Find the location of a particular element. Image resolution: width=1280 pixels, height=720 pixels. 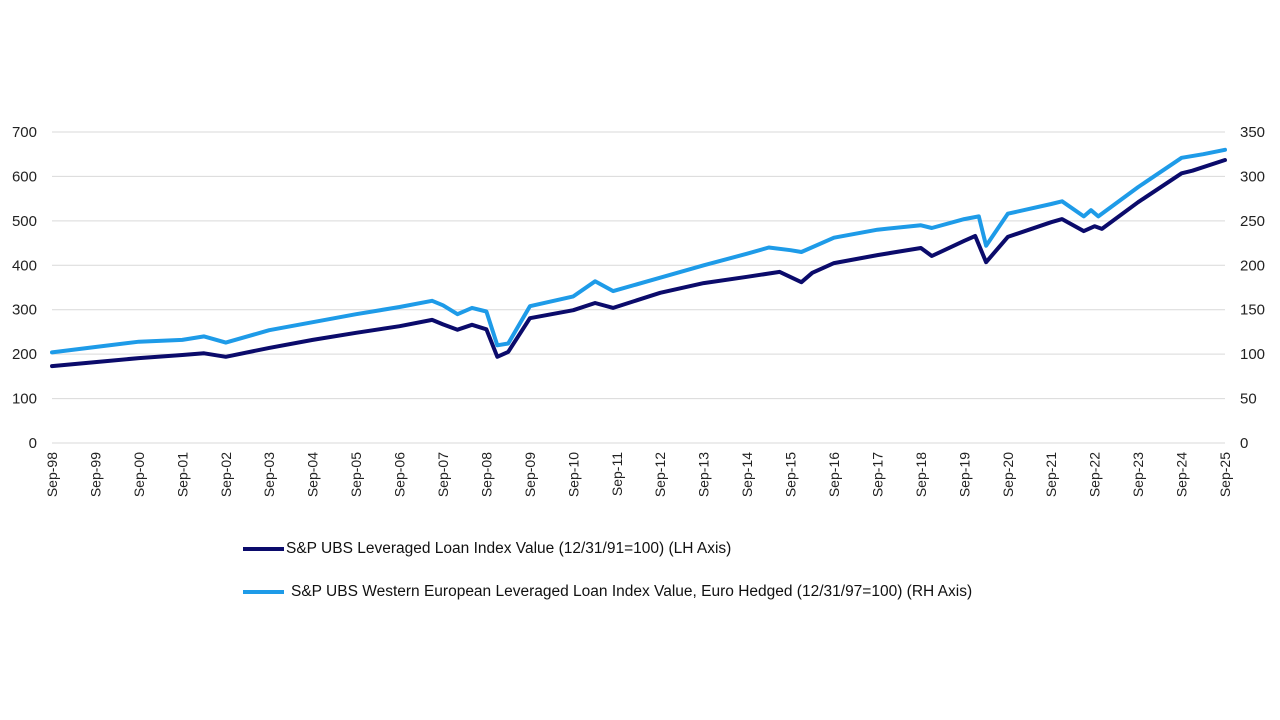

x-tick-label: Sep-18 is located at coordinates (921, 474).